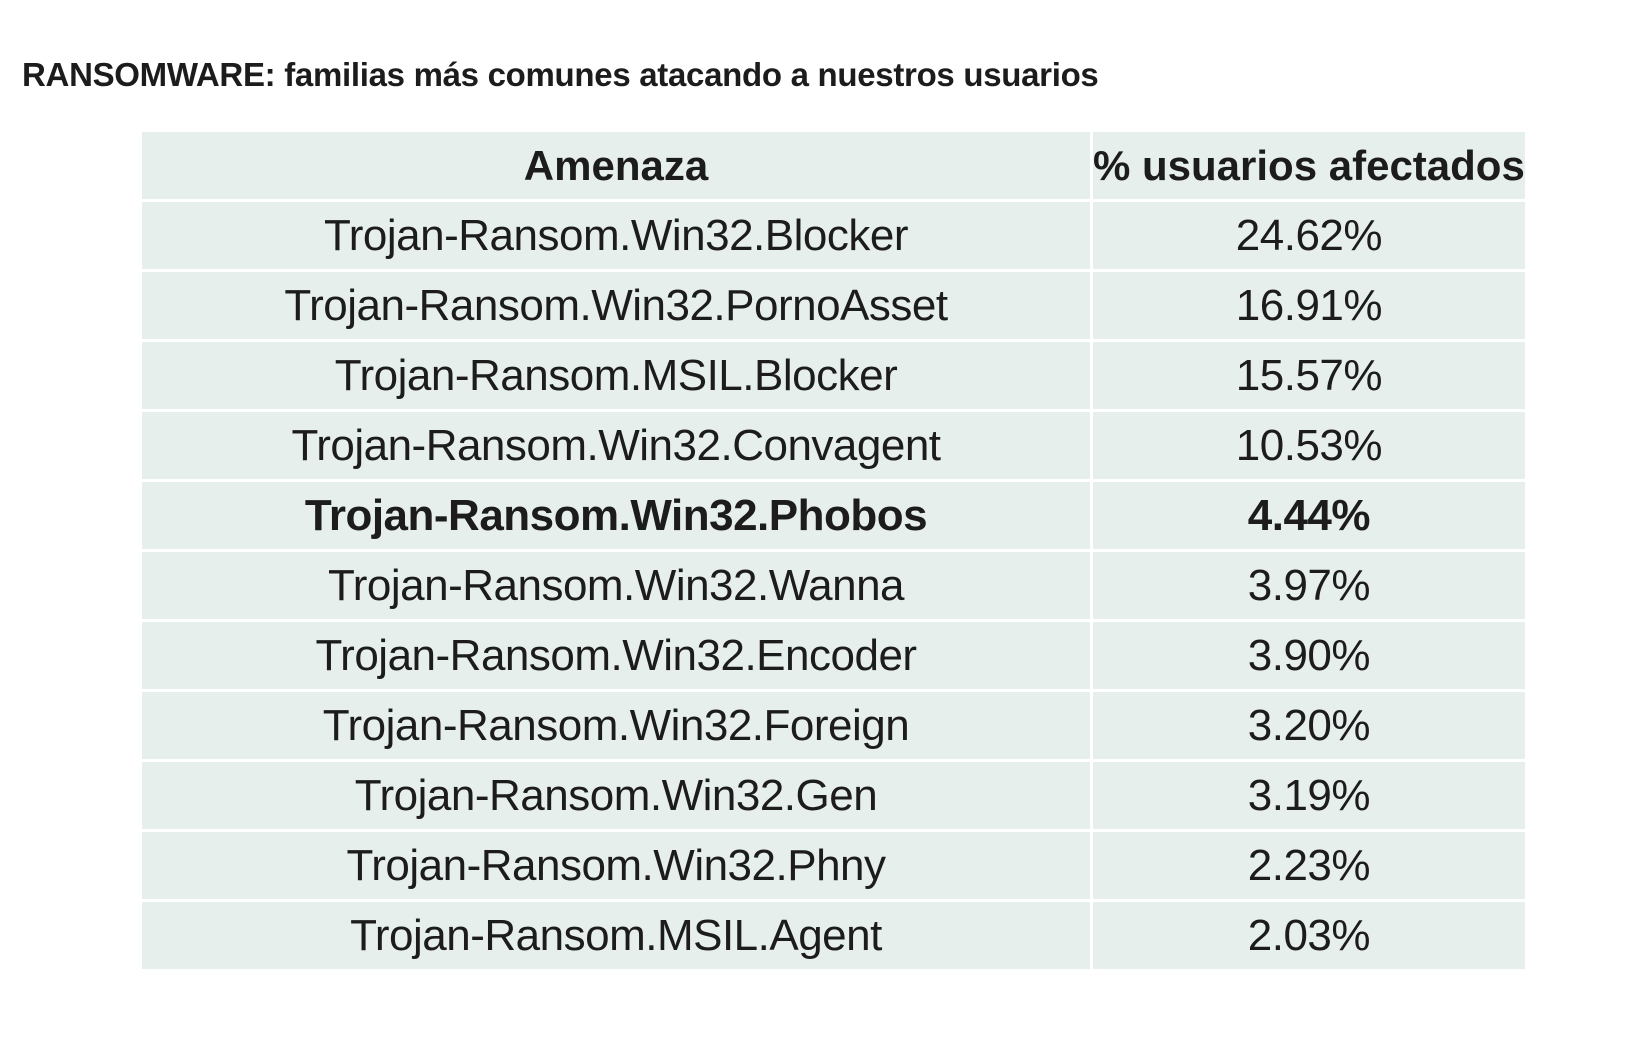 Image resolution: width=1650 pixels, height=1040 pixels. What do you see at coordinates (1309, 447) in the screenshot?
I see `percent-cell: 10.53%` at bounding box center [1309, 447].